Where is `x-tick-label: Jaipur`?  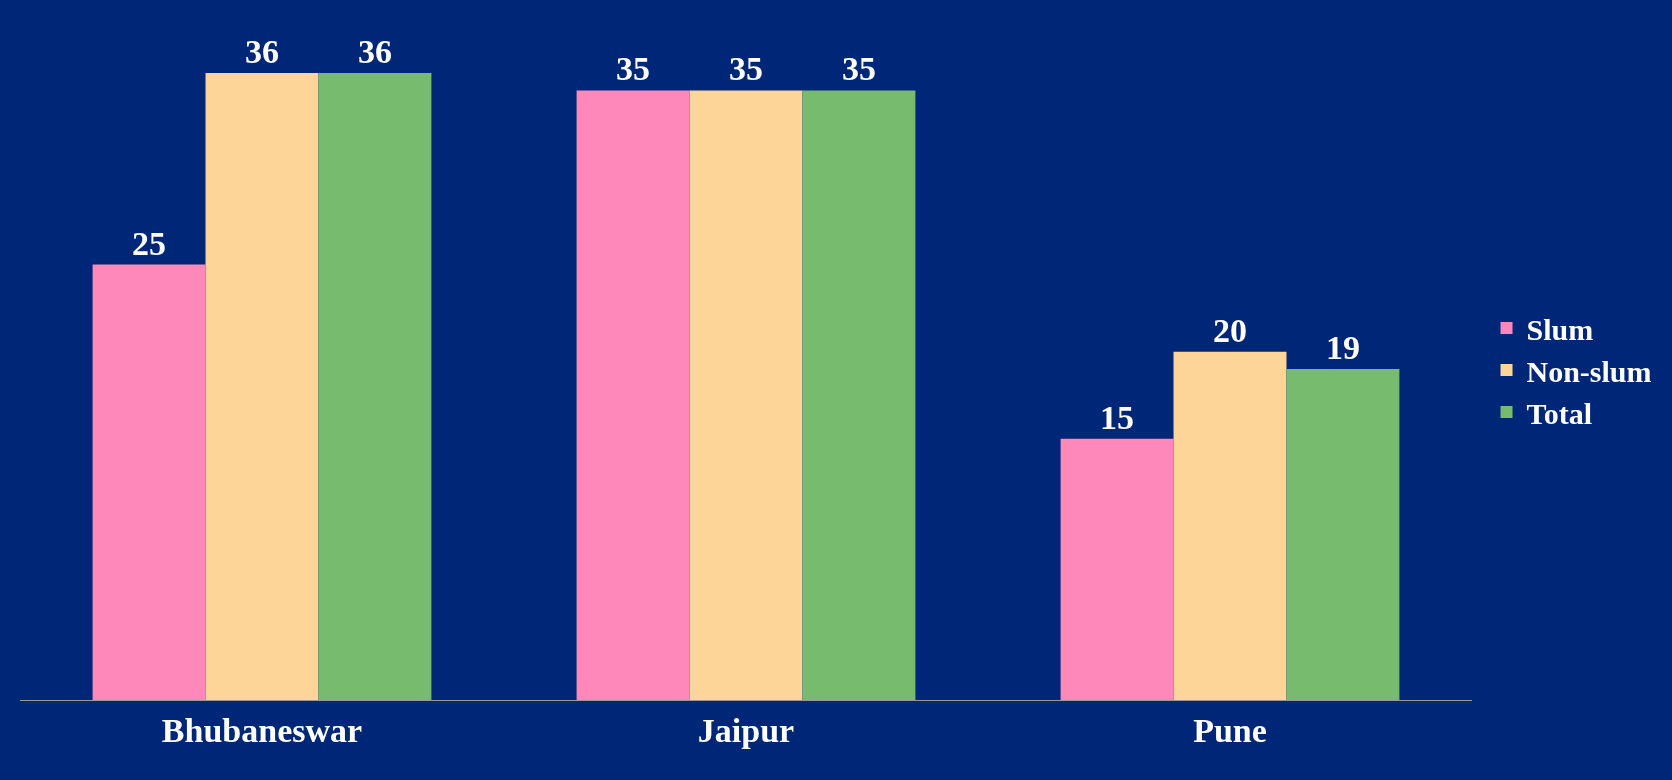 x-tick-label: Jaipur is located at coordinates (746, 730).